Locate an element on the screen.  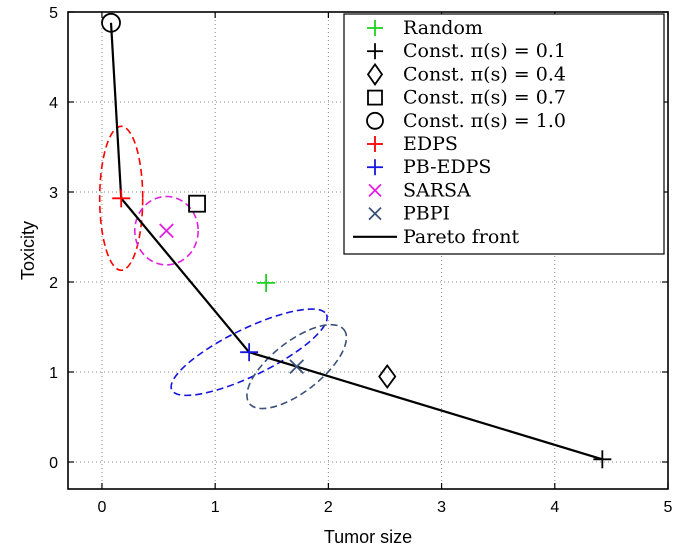
legend-label: Const. π(s) = 0.7 is located at coordinates (484, 98).